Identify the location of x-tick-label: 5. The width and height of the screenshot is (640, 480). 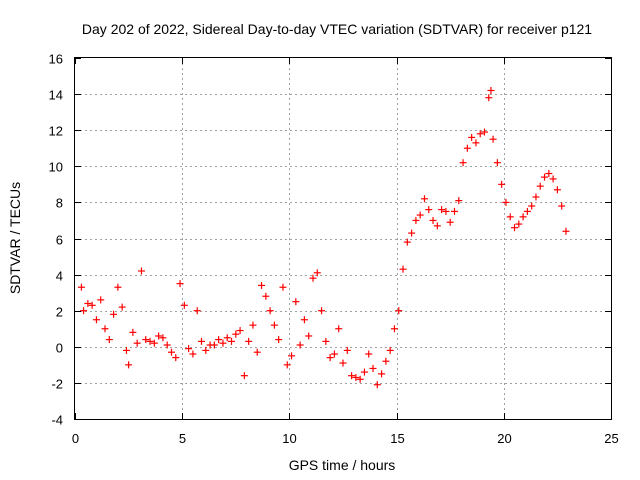
(182, 438).